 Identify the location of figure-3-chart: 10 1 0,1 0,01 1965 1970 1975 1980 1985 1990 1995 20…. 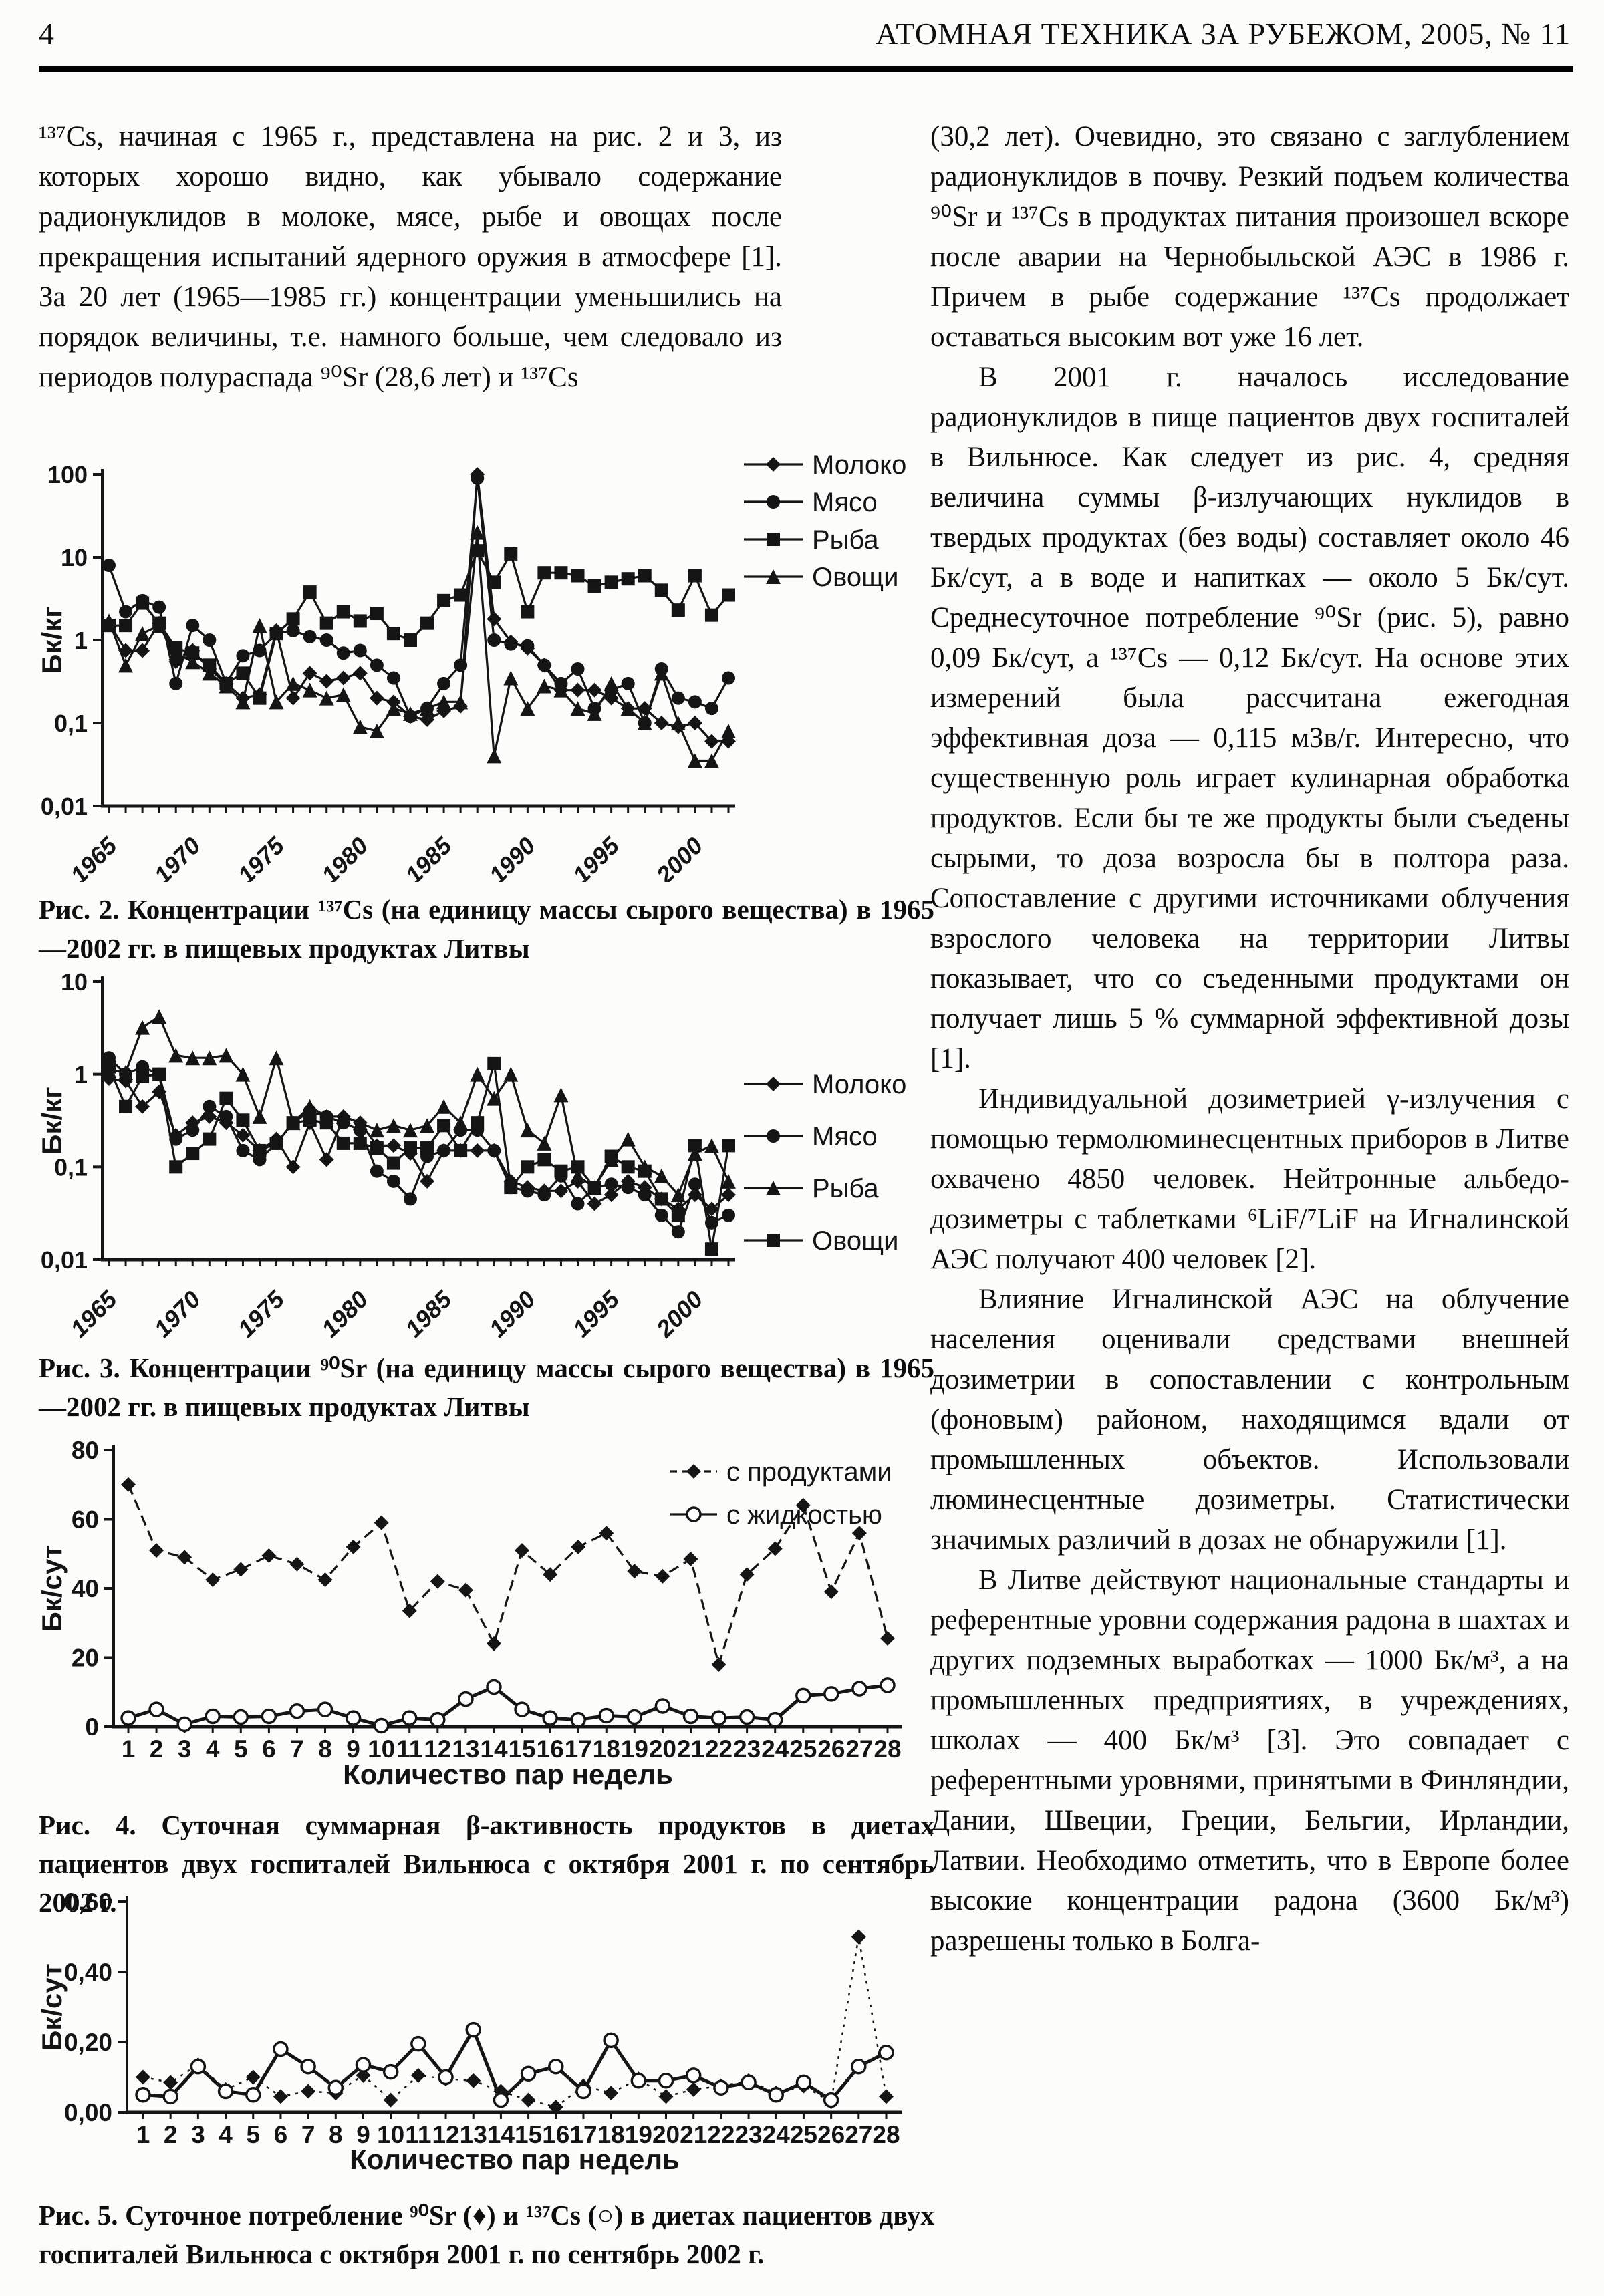
(489, 1151).